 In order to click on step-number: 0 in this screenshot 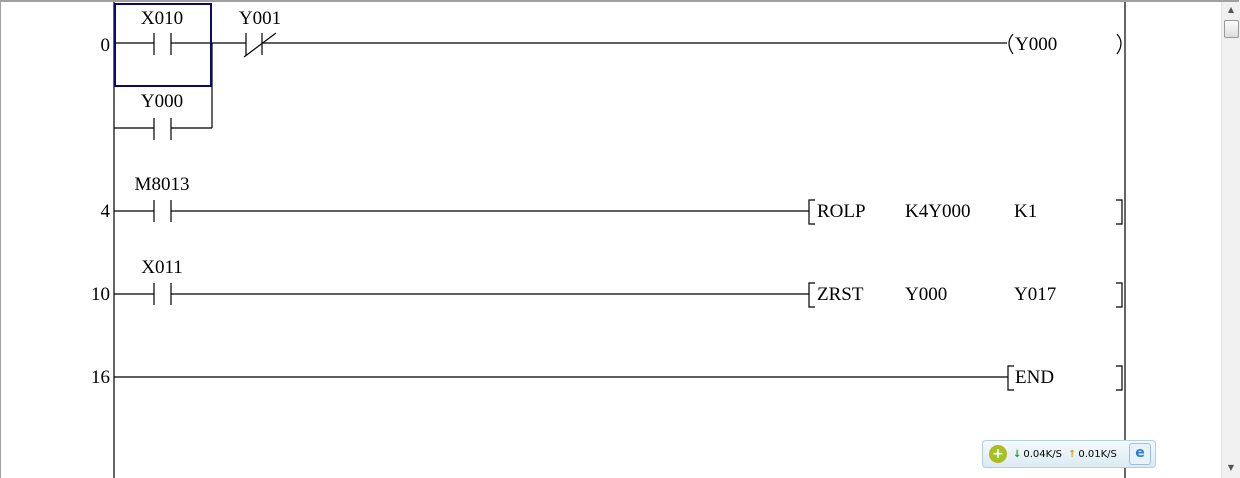, I will do `click(106, 45)`.